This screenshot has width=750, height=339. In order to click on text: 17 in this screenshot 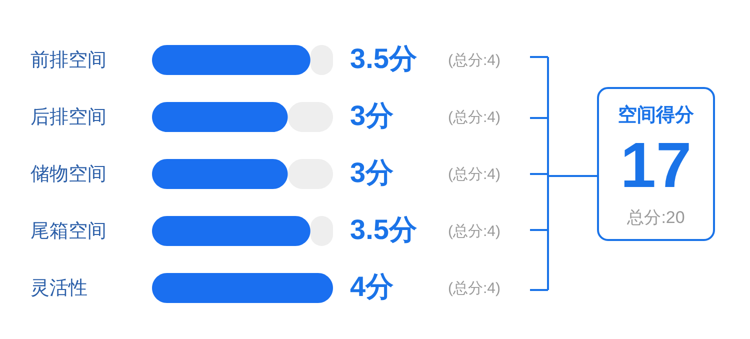, I will do `click(656, 165)`.